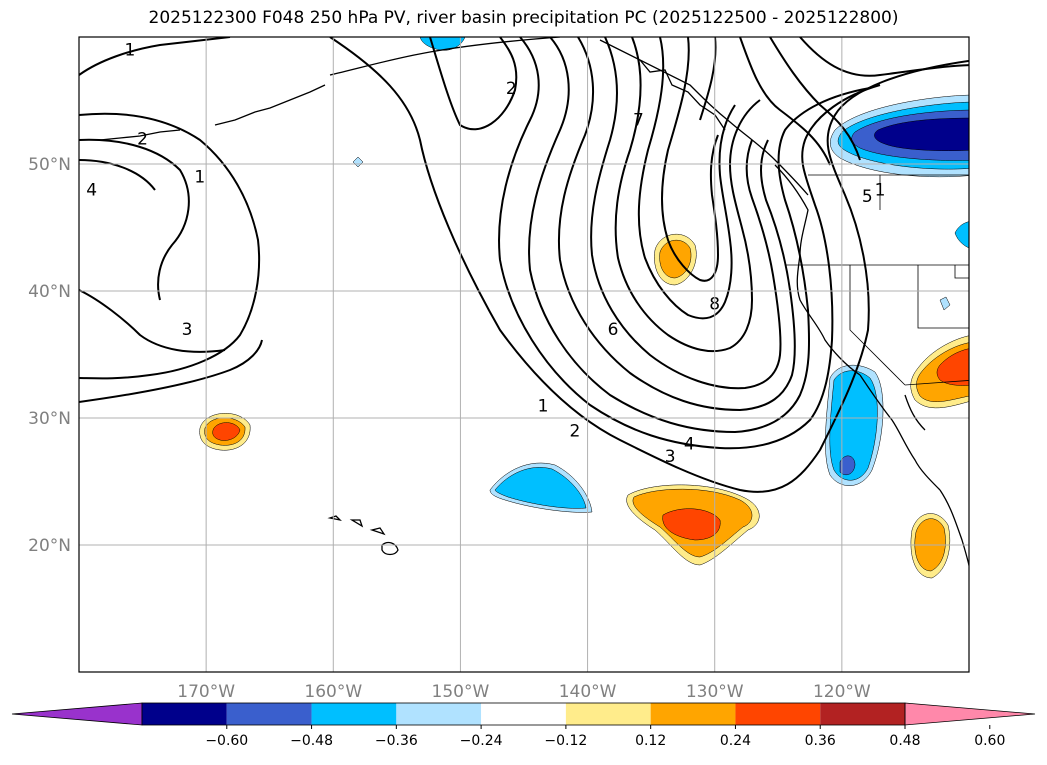 The height and width of the screenshot is (765, 1047). Describe the element at coordinates (904, 741) in the screenshot. I see `colorbar-tick-label: 0.48` at that location.